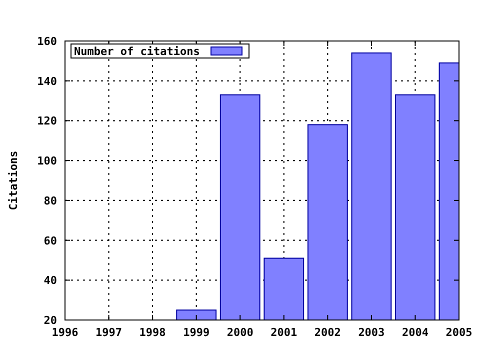 The width and height of the screenshot is (480, 350). What do you see at coordinates (137, 51) in the screenshot?
I see `legend-label: Number of citations` at bounding box center [137, 51].